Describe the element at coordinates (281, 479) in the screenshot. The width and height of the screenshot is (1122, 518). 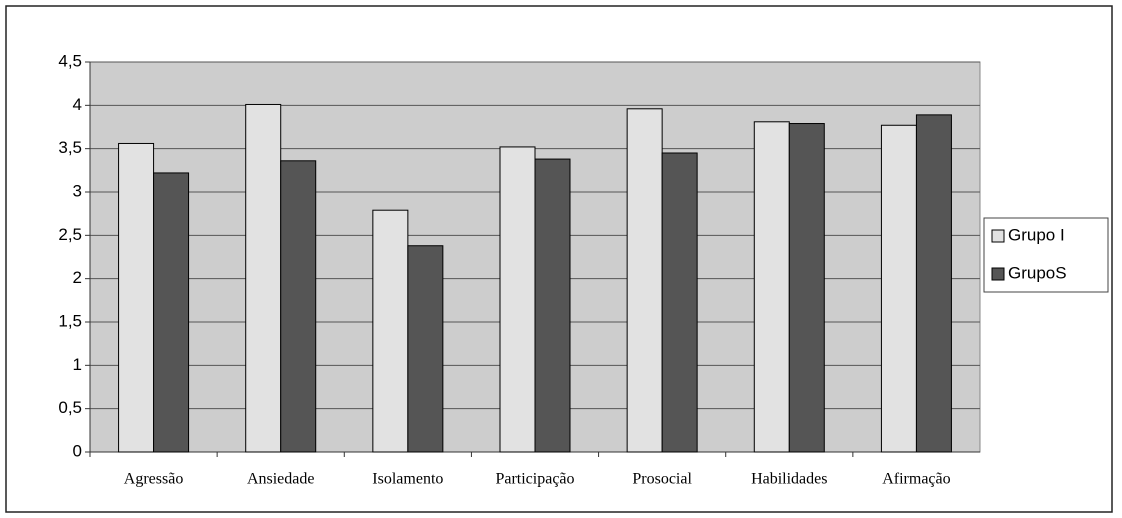
I see `x-tick-label: Ansiedade` at that location.